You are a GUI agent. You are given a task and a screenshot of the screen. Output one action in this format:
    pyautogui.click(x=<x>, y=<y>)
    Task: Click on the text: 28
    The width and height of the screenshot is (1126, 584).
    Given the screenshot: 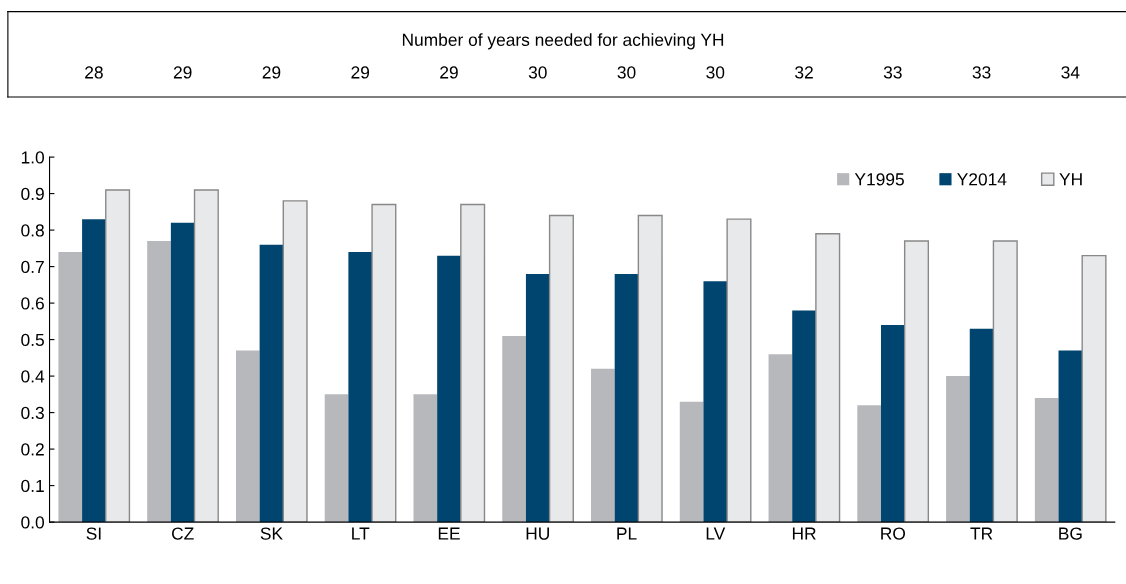 What is the action you would take?
    pyautogui.click(x=94, y=72)
    